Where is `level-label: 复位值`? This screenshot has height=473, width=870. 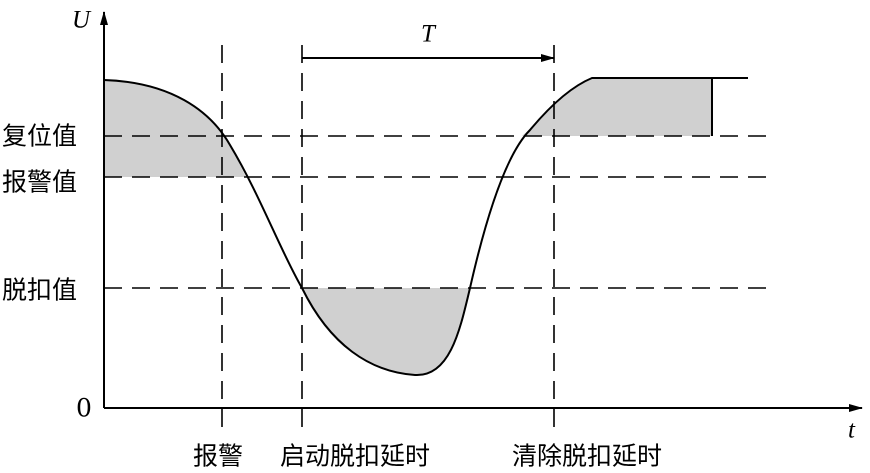 level-label: 复位值 is located at coordinates (39, 136).